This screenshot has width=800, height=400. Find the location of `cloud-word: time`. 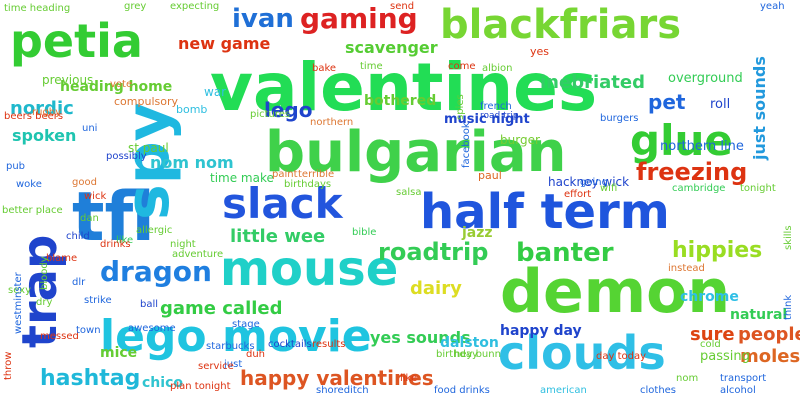

cloud-word: time is located at coordinates (371, 66).